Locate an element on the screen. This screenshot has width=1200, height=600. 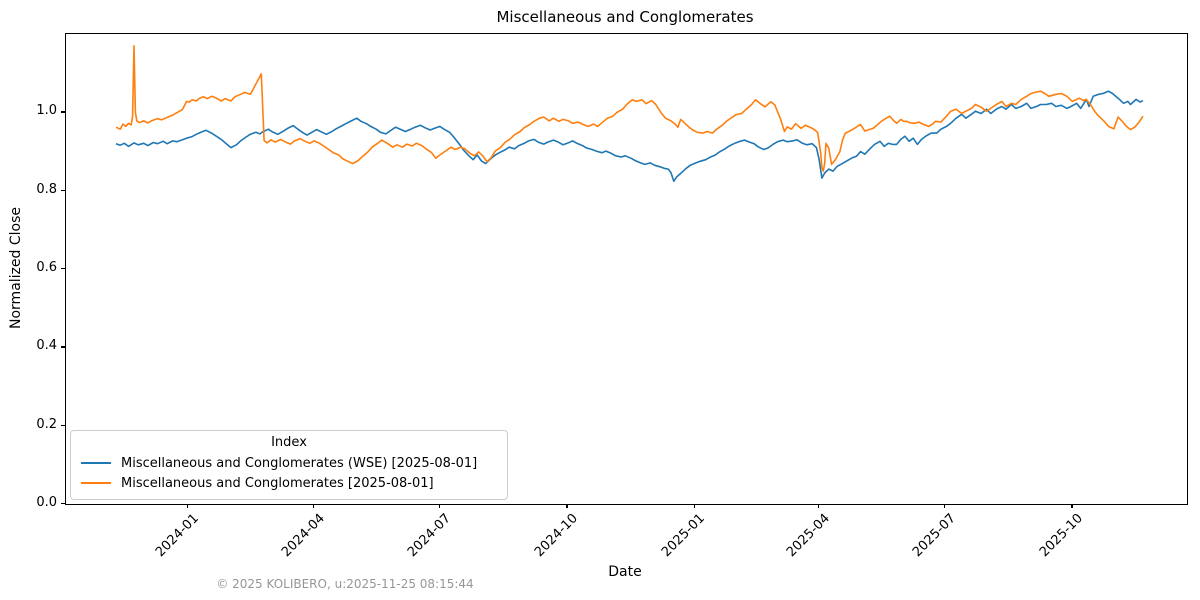
x-tick-label: 2024-07 is located at coordinates (429, 536).